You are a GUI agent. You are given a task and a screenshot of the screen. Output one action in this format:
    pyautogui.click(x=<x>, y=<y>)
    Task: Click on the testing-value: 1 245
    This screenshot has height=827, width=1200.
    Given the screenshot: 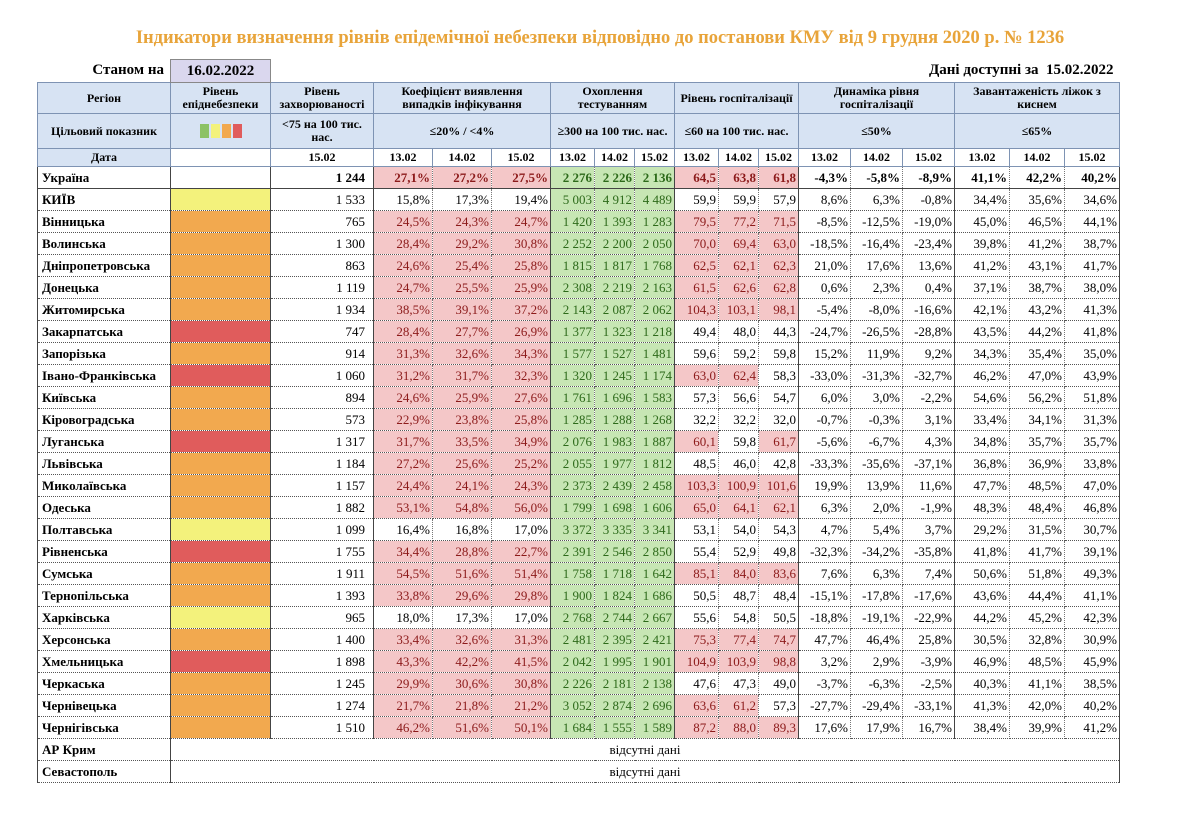 What is the action you would take?
    pyautogui.click(x=614, y=375)
    